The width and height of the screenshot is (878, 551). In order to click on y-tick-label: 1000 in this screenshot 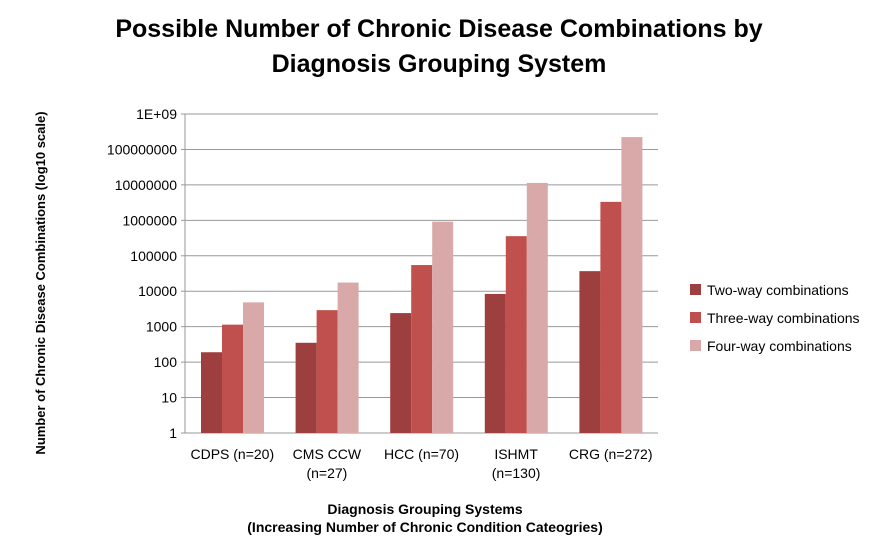, I will do `click(161, 327)`.